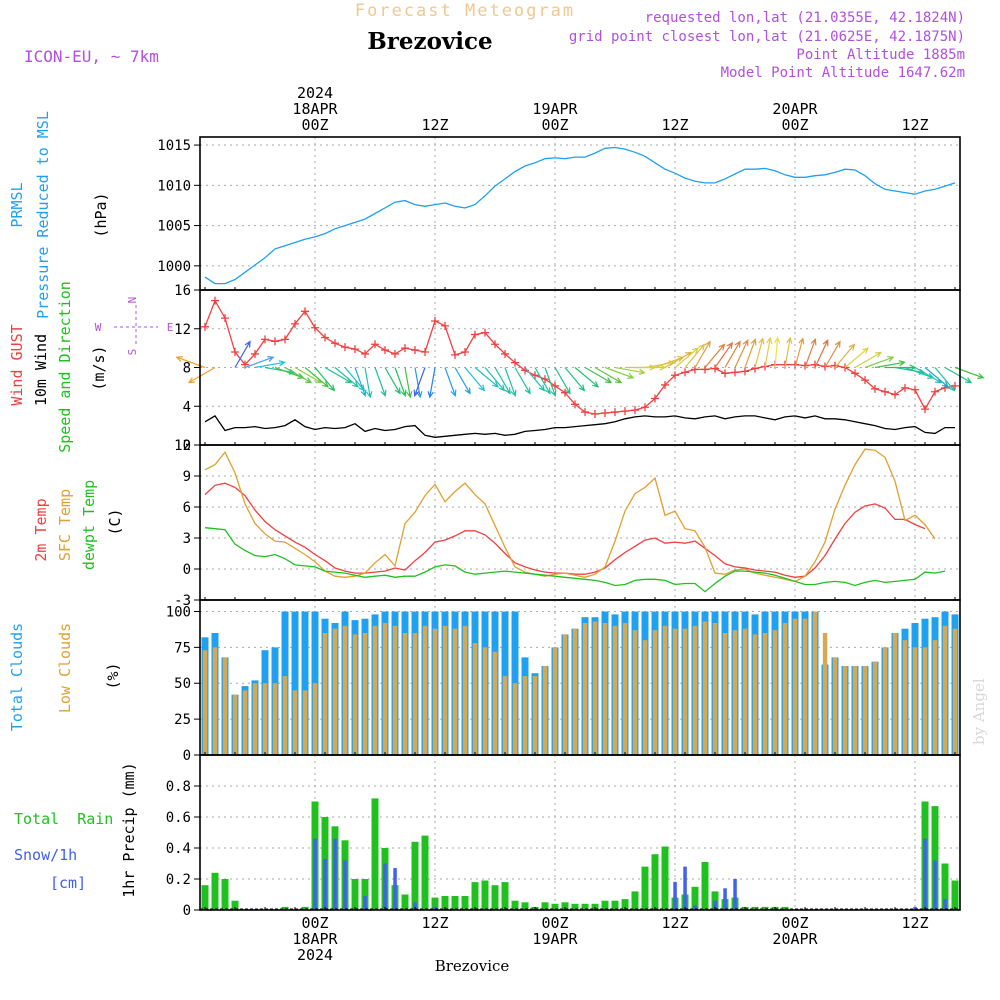  What do you see at coordinates (113, 675) in the screenshot?
I see `cloud-unit: (%)` at bounding box center [113, 675].